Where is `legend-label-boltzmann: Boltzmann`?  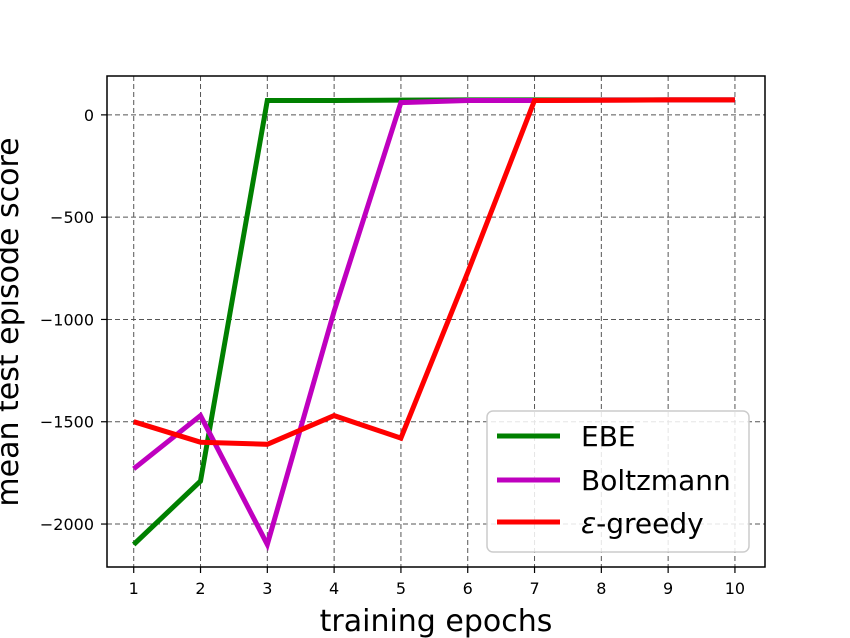 legend-label-boltzmann: Boltzmann is located at coordinates (656, 480).